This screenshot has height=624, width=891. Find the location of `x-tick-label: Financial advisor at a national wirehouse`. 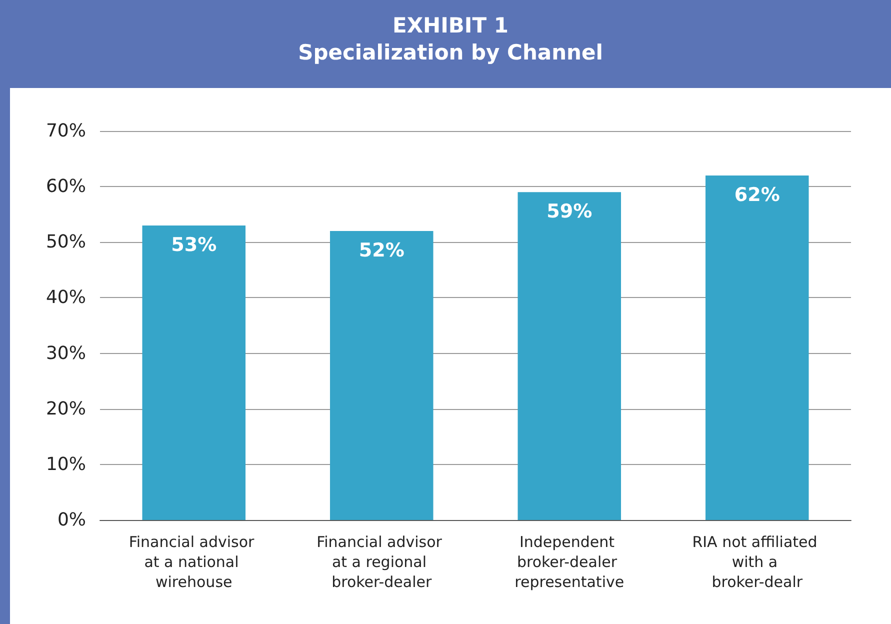

x-tick-label: Financial advisor at a national wirehouse is located at coordinates (193, 562).